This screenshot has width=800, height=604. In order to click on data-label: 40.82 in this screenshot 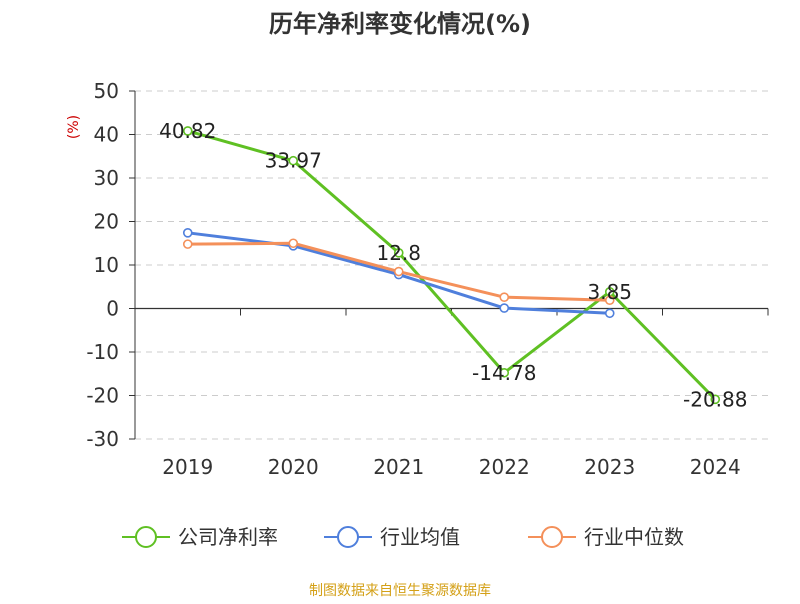, I will do `click(187, 131)`.